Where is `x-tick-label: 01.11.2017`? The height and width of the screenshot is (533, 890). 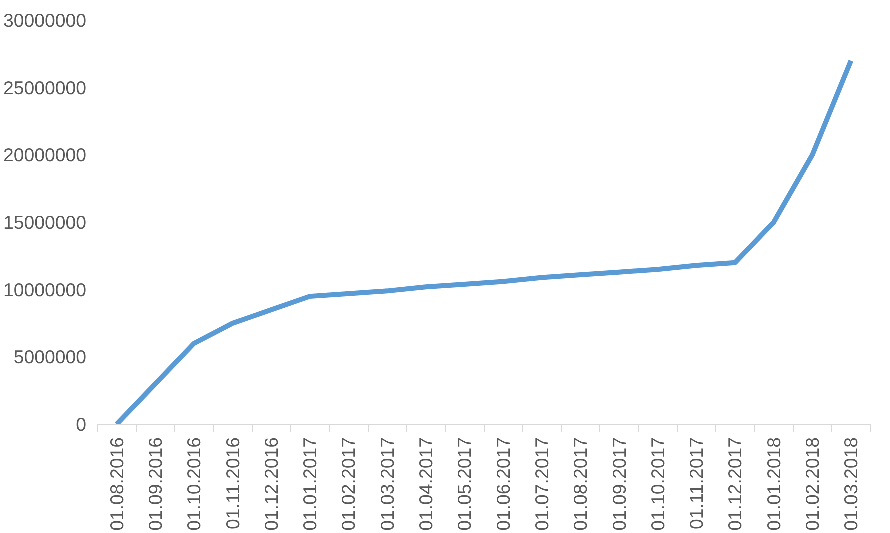 x-tick-label: 01.11.2017 is located at coordinates (697, 483).